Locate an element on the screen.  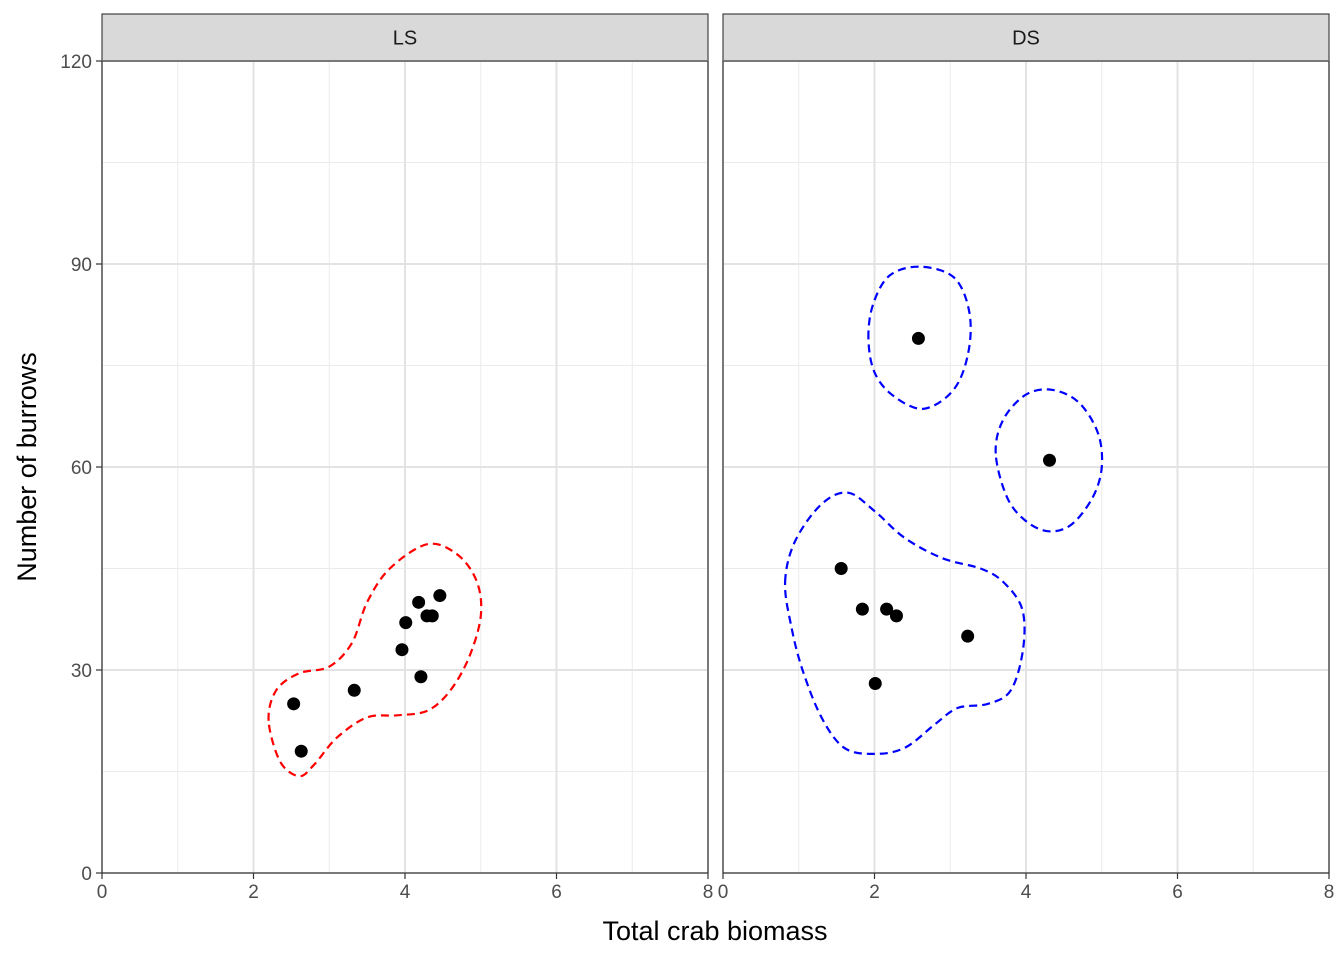
y-tick-label: 120 is located at coordinates (76, 62).